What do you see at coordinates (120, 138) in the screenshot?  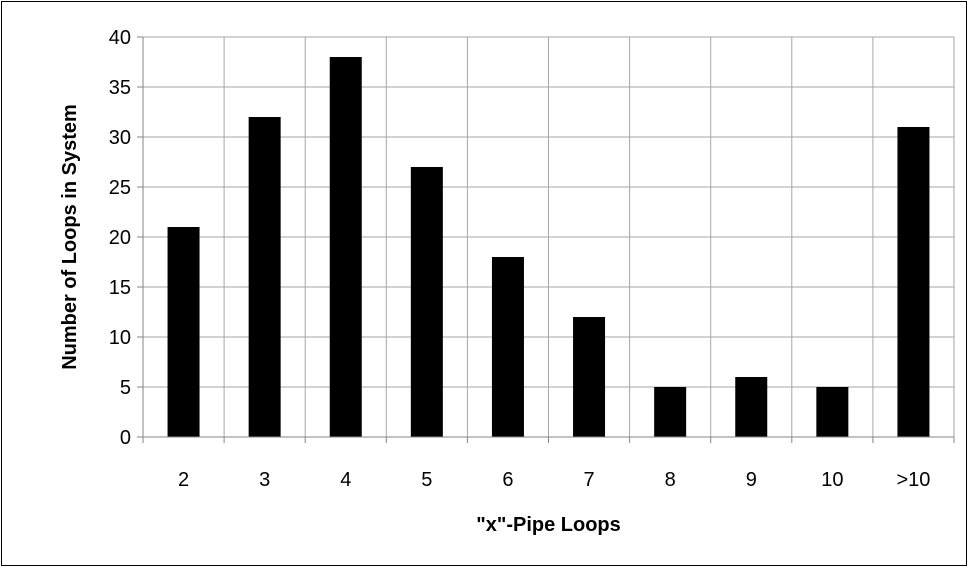 I see `y-tick-label-6: 30` at bounding box center [120, 138].